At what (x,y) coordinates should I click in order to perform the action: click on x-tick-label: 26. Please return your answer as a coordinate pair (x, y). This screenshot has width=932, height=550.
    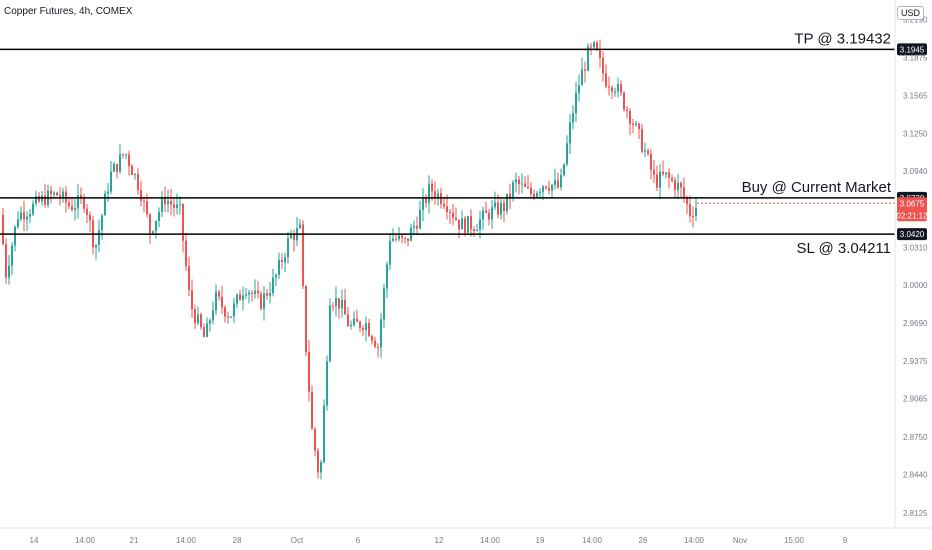
    Looking at the image, I should click on (643, 540).